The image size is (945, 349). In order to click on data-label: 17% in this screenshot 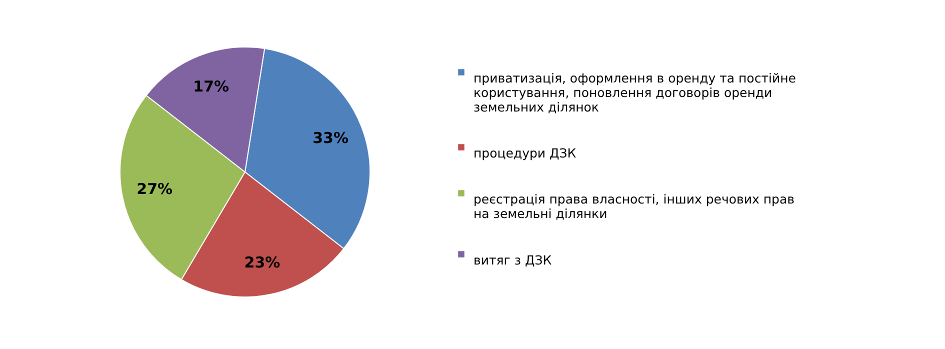, I will do `click(211, 86)`.